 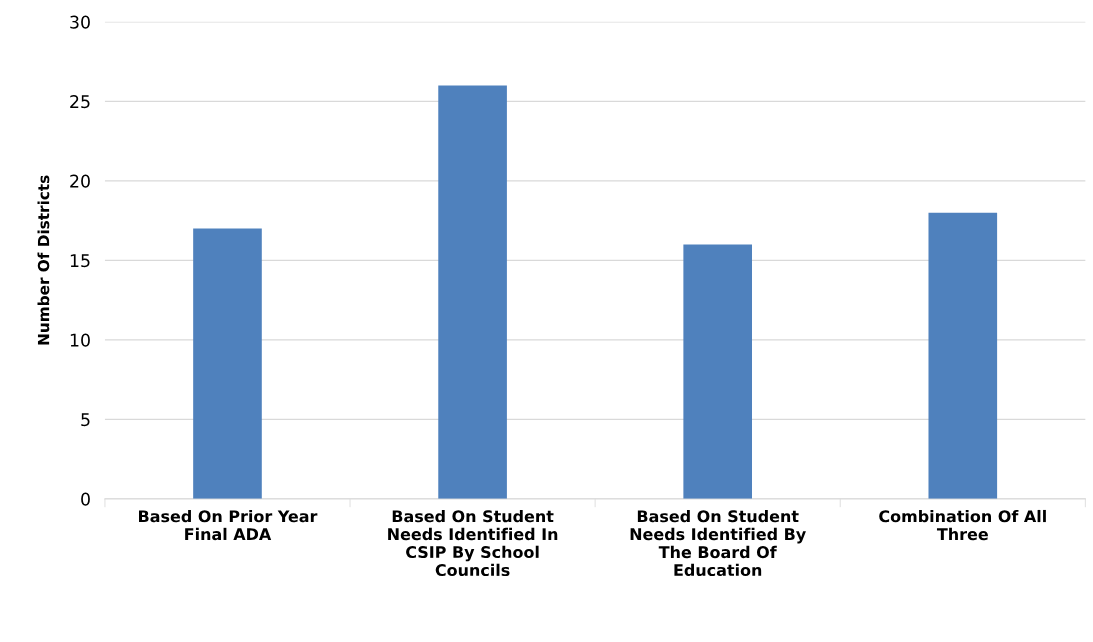 What do you see at coordinates (85, 420) in the screenshot?
I see `y-tick-label: 5` at bounding box center [85, 420].